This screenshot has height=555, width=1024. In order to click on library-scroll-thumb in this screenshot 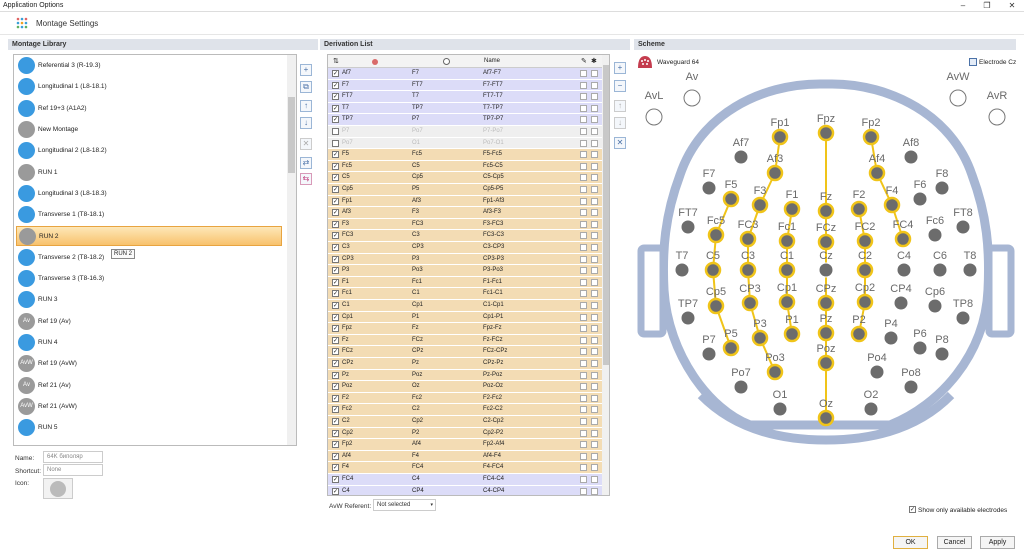, I will do `click(291, 135)`.